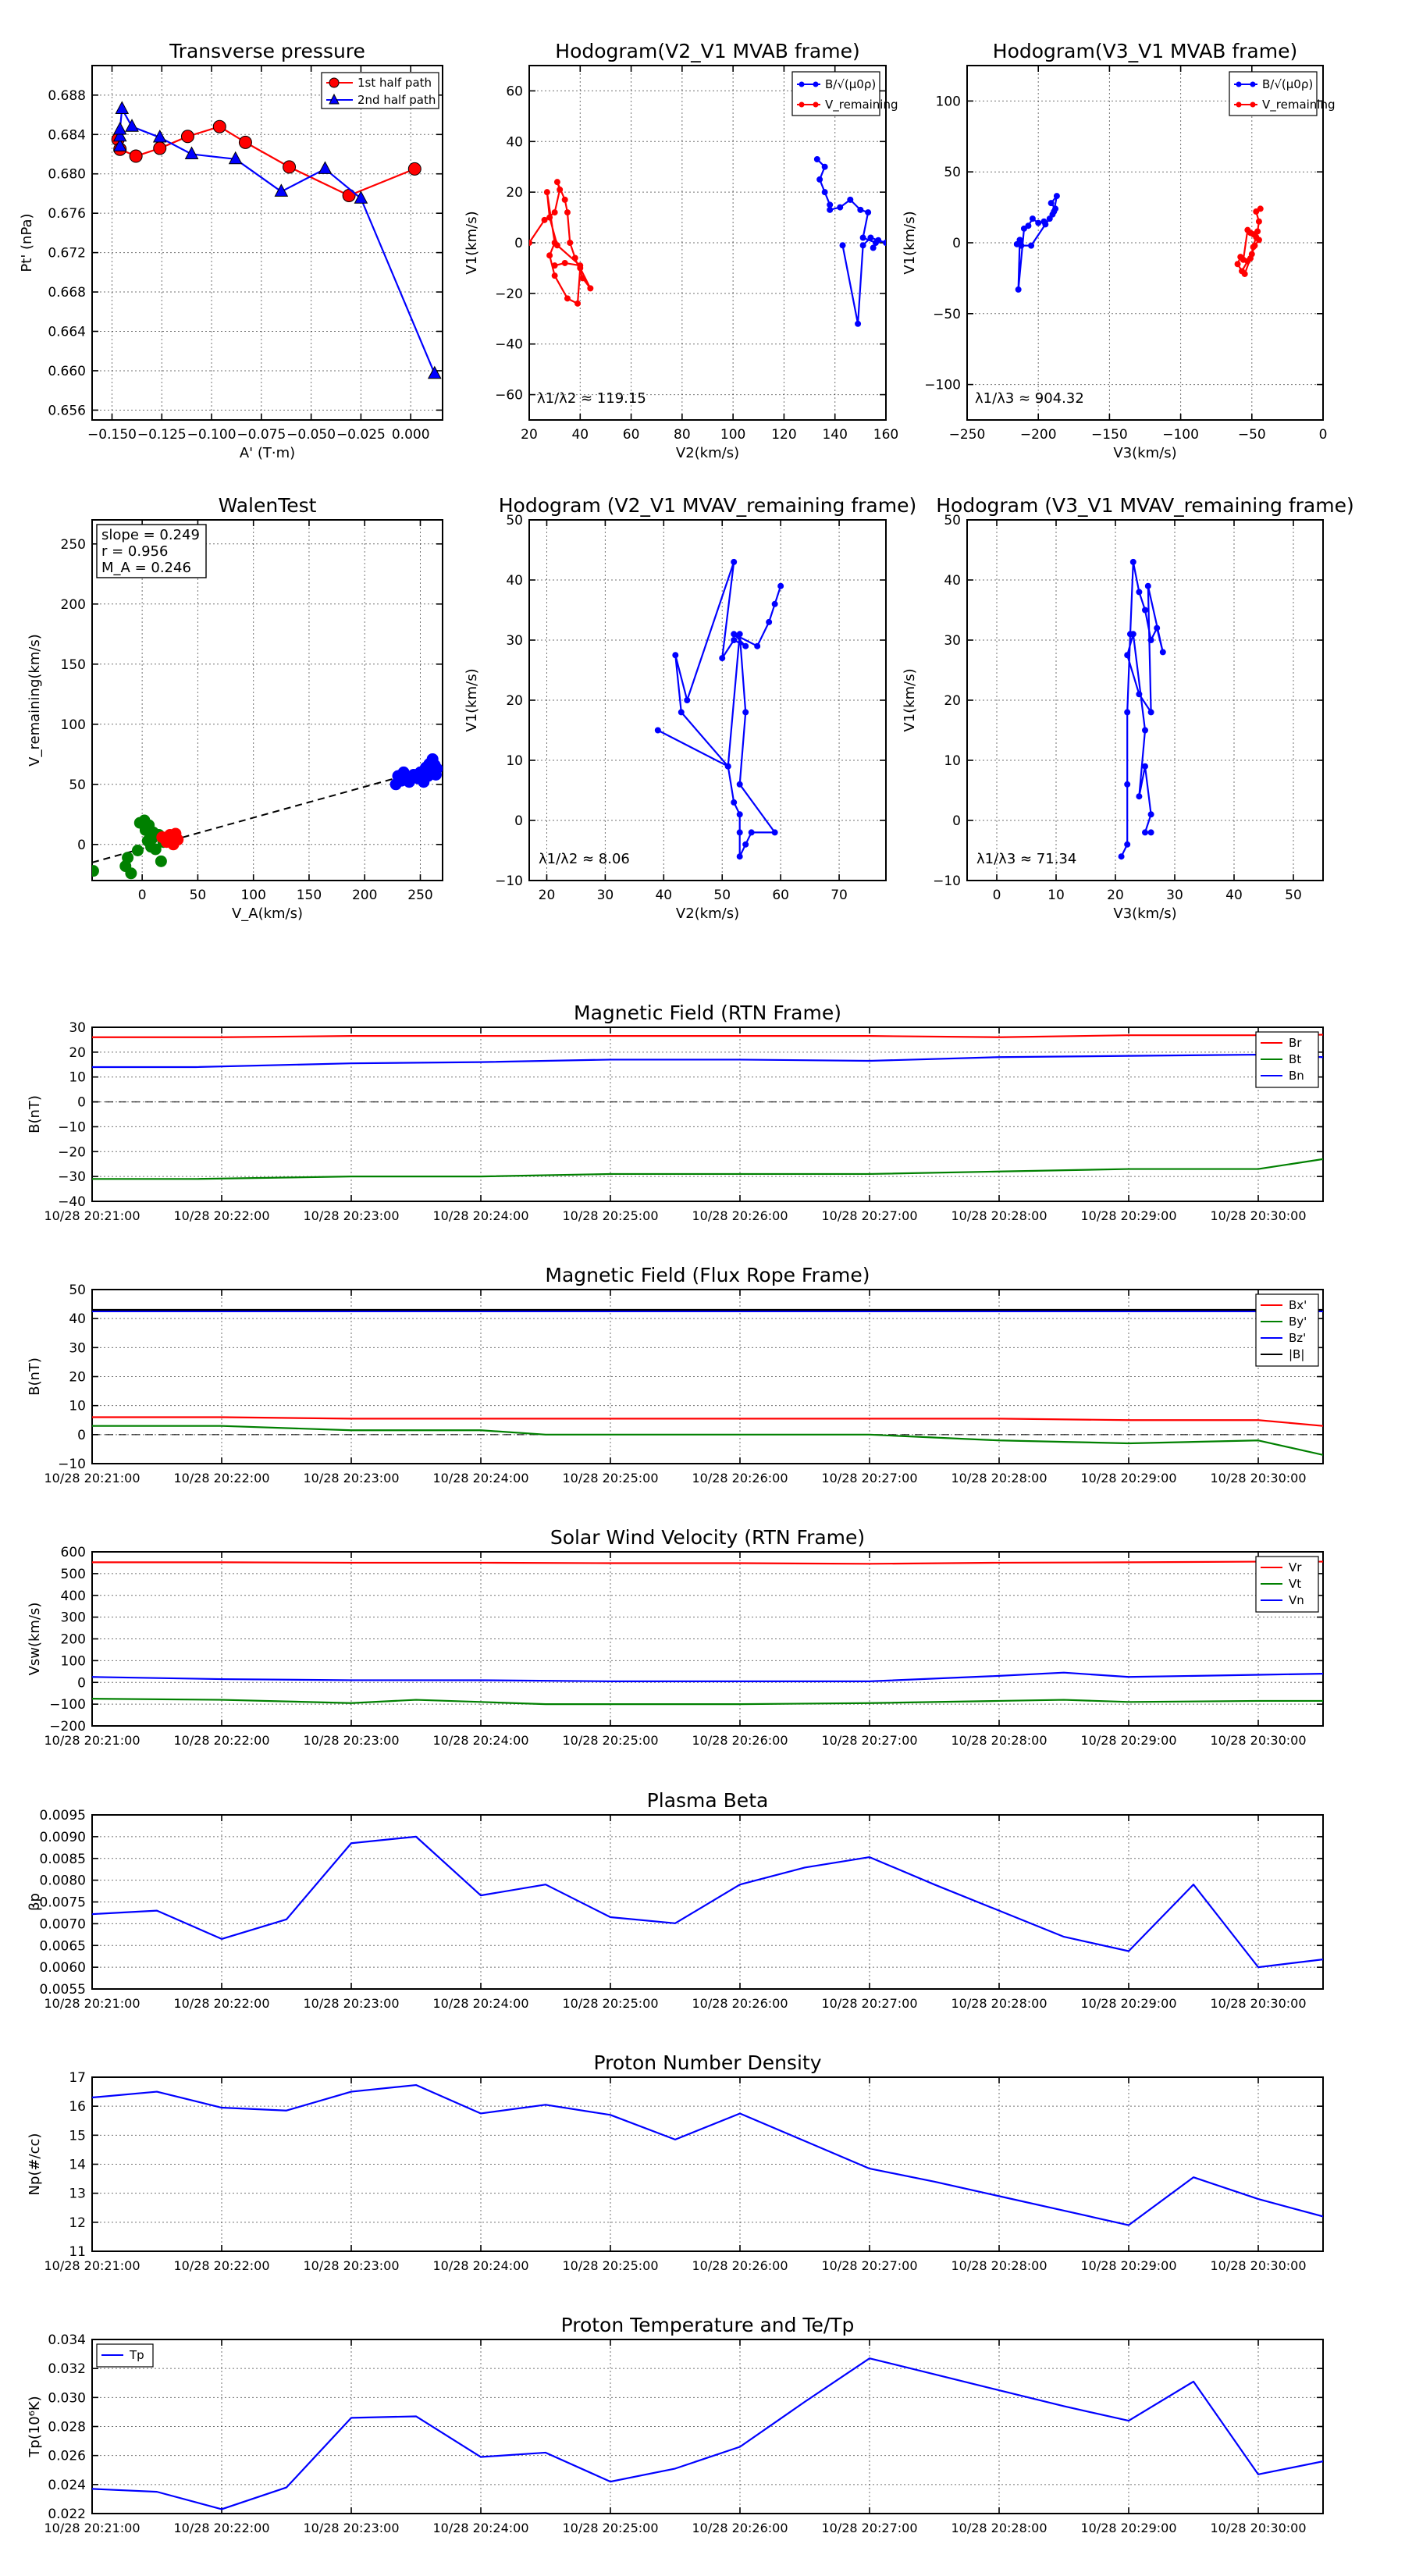 The height and width of the screenshot is (2576, 1405). What do you see at coordinates (781, 895) in the screenshot?
I see `x-tick-label: 60` at bounding box center [781, 895].